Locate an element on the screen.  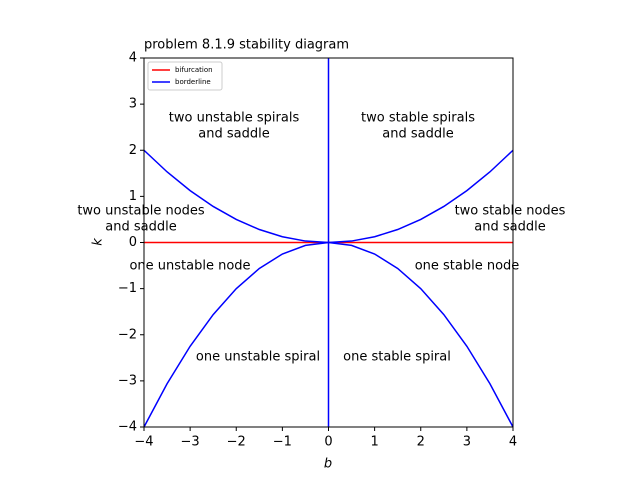
annotation: one unstable node is located at coordinates (189, 266).